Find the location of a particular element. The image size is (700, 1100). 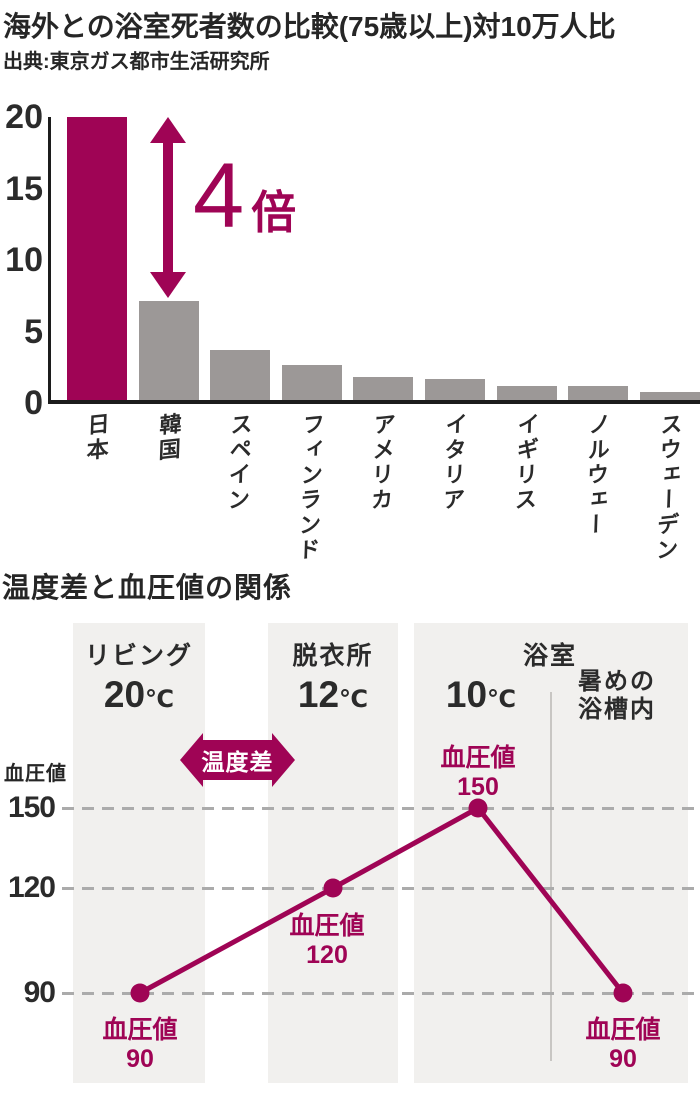

bar-イギリス is located at coordinates (526, 392).